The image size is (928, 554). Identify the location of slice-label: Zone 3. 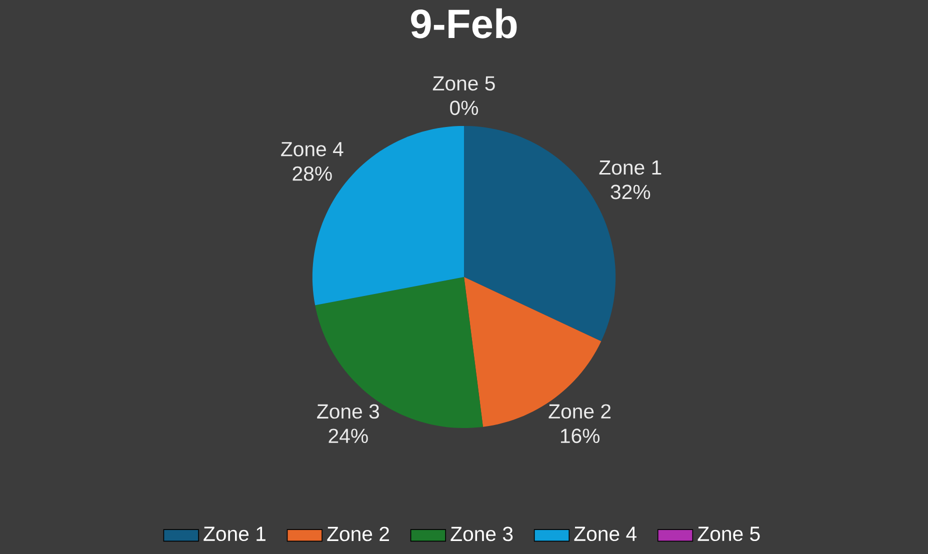
(348, 411).